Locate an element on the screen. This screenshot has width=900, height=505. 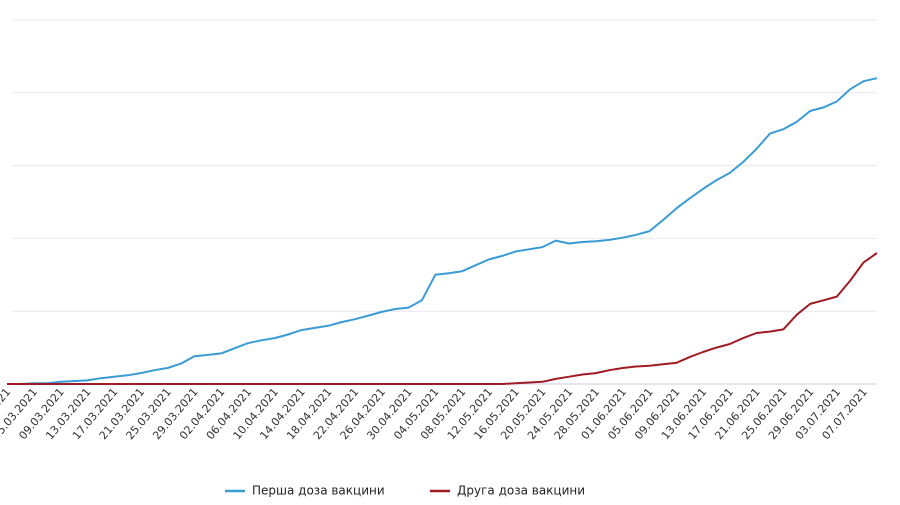
legend-label: Друга доза вакцини is located at coordinates (521, 491).